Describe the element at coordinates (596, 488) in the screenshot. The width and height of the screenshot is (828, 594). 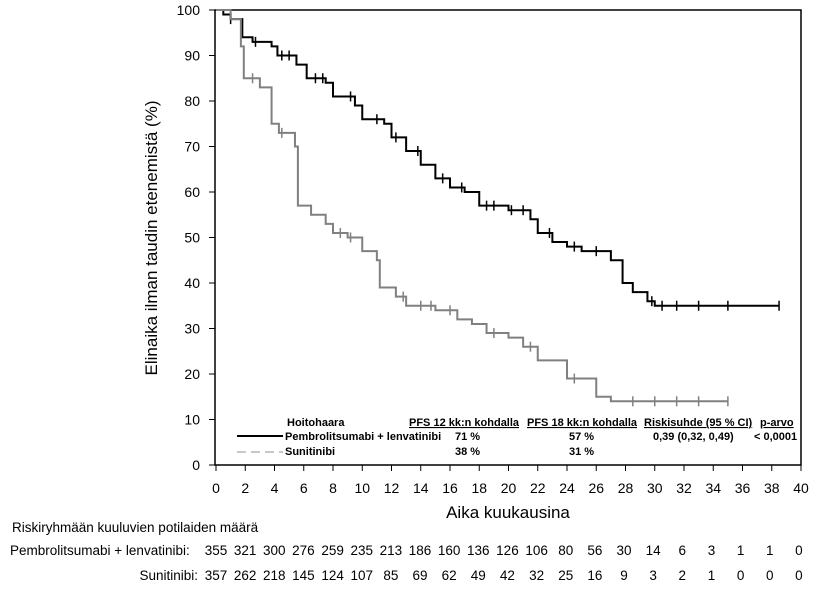
I see `x-tick-label: 26` at that location.